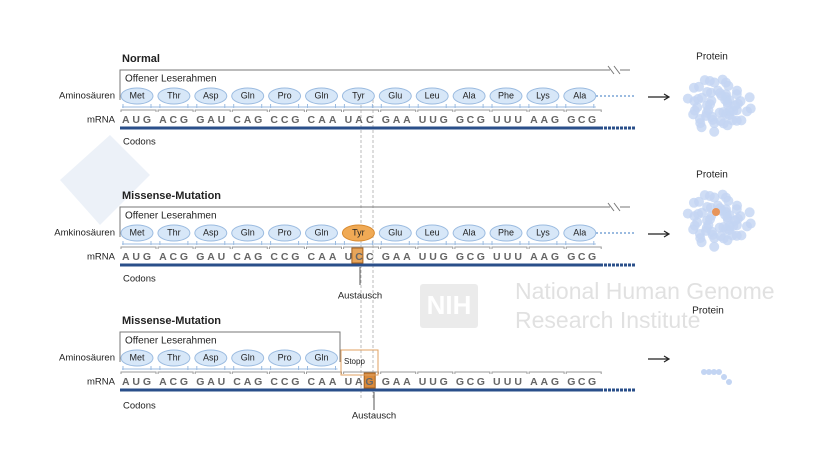 The image size is (820, 462). Describe the element at coordinates (358, 95) in the screenshot. I see `amino-acid: Tyr` at that location.